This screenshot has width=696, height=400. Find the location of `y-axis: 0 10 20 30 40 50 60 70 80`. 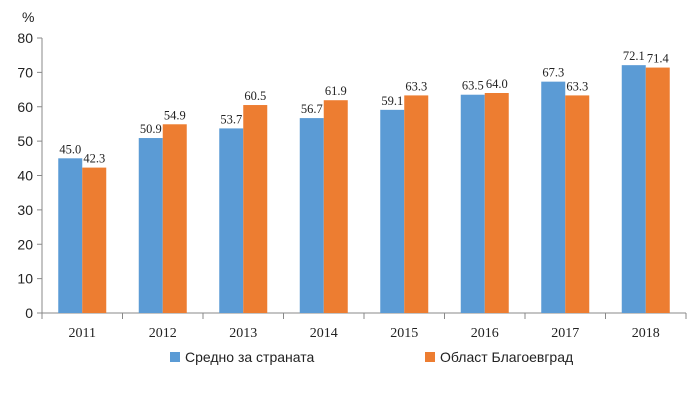

y-axis: 0 10 20 30 40 50 60 70 80 is located at coordinates (30, 175).